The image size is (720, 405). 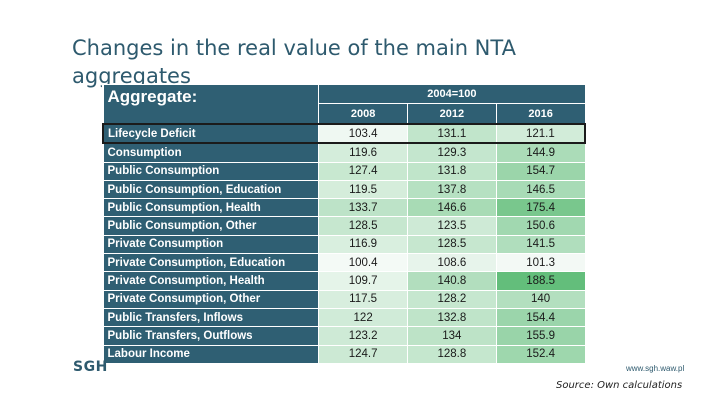 I want to click on value-cell-2012: 137.8, so click(x=451, y=189).